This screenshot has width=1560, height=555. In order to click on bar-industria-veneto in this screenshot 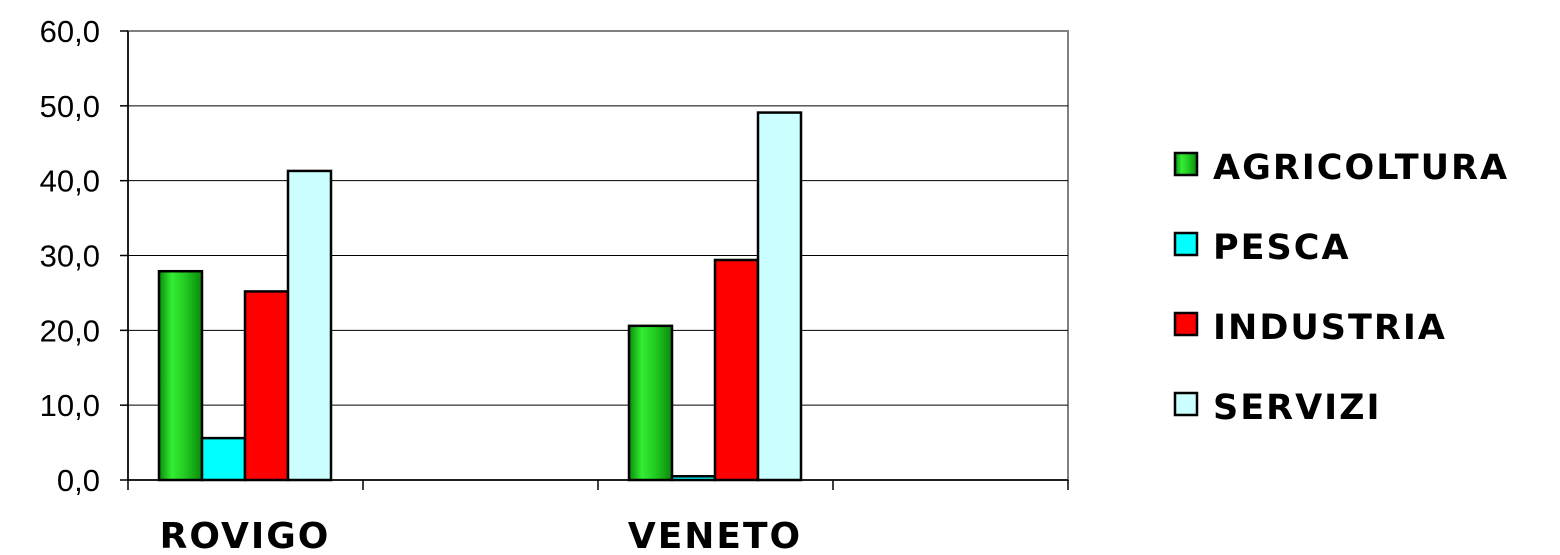, I will do `click(736, 370)`.